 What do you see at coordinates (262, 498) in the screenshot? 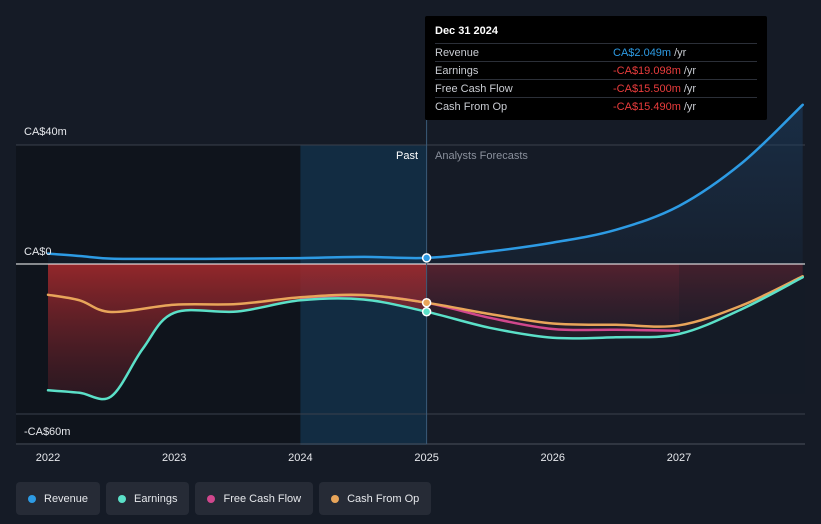
I see `legend-label: Free Cash Flow` at bounding box center [262, 498].